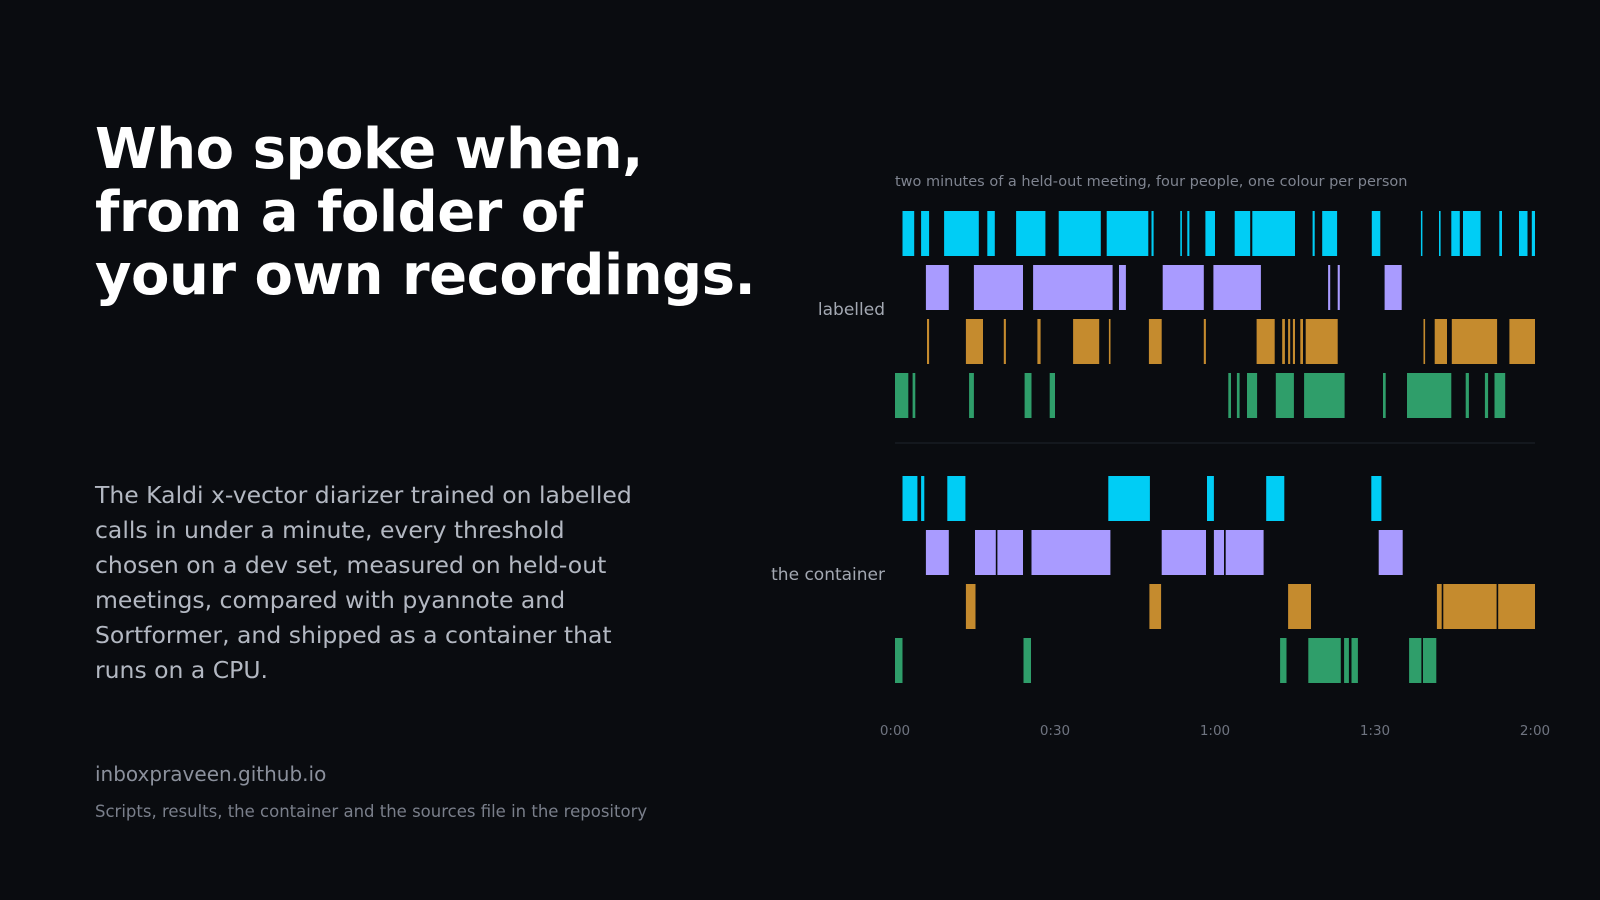 This screenshot has width=1600, height=900. What do you see at coordinates (425, 275) in the screenshot?
I see `headline-line-3: your own recordings.` at bounding box center [425, 275].